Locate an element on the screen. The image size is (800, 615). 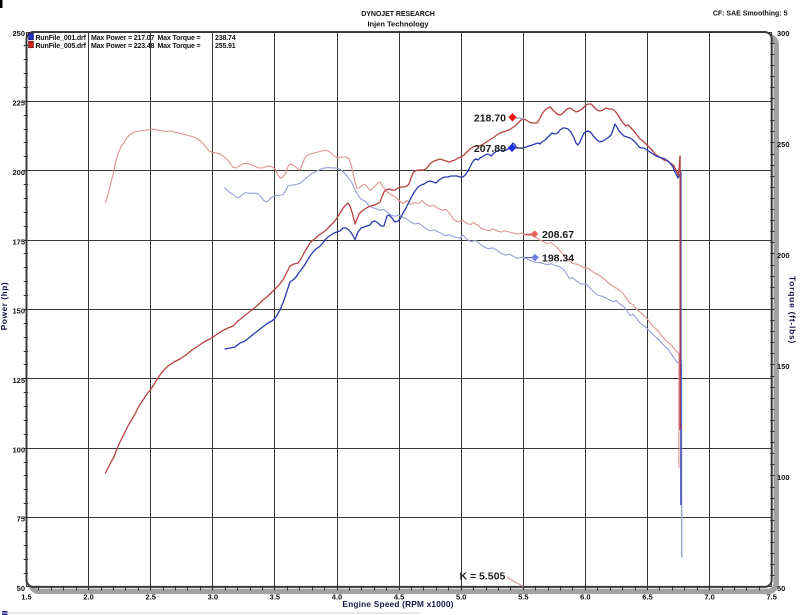
svg-text: DYNOJET RESEARCH is located at coordinates (398, 14).